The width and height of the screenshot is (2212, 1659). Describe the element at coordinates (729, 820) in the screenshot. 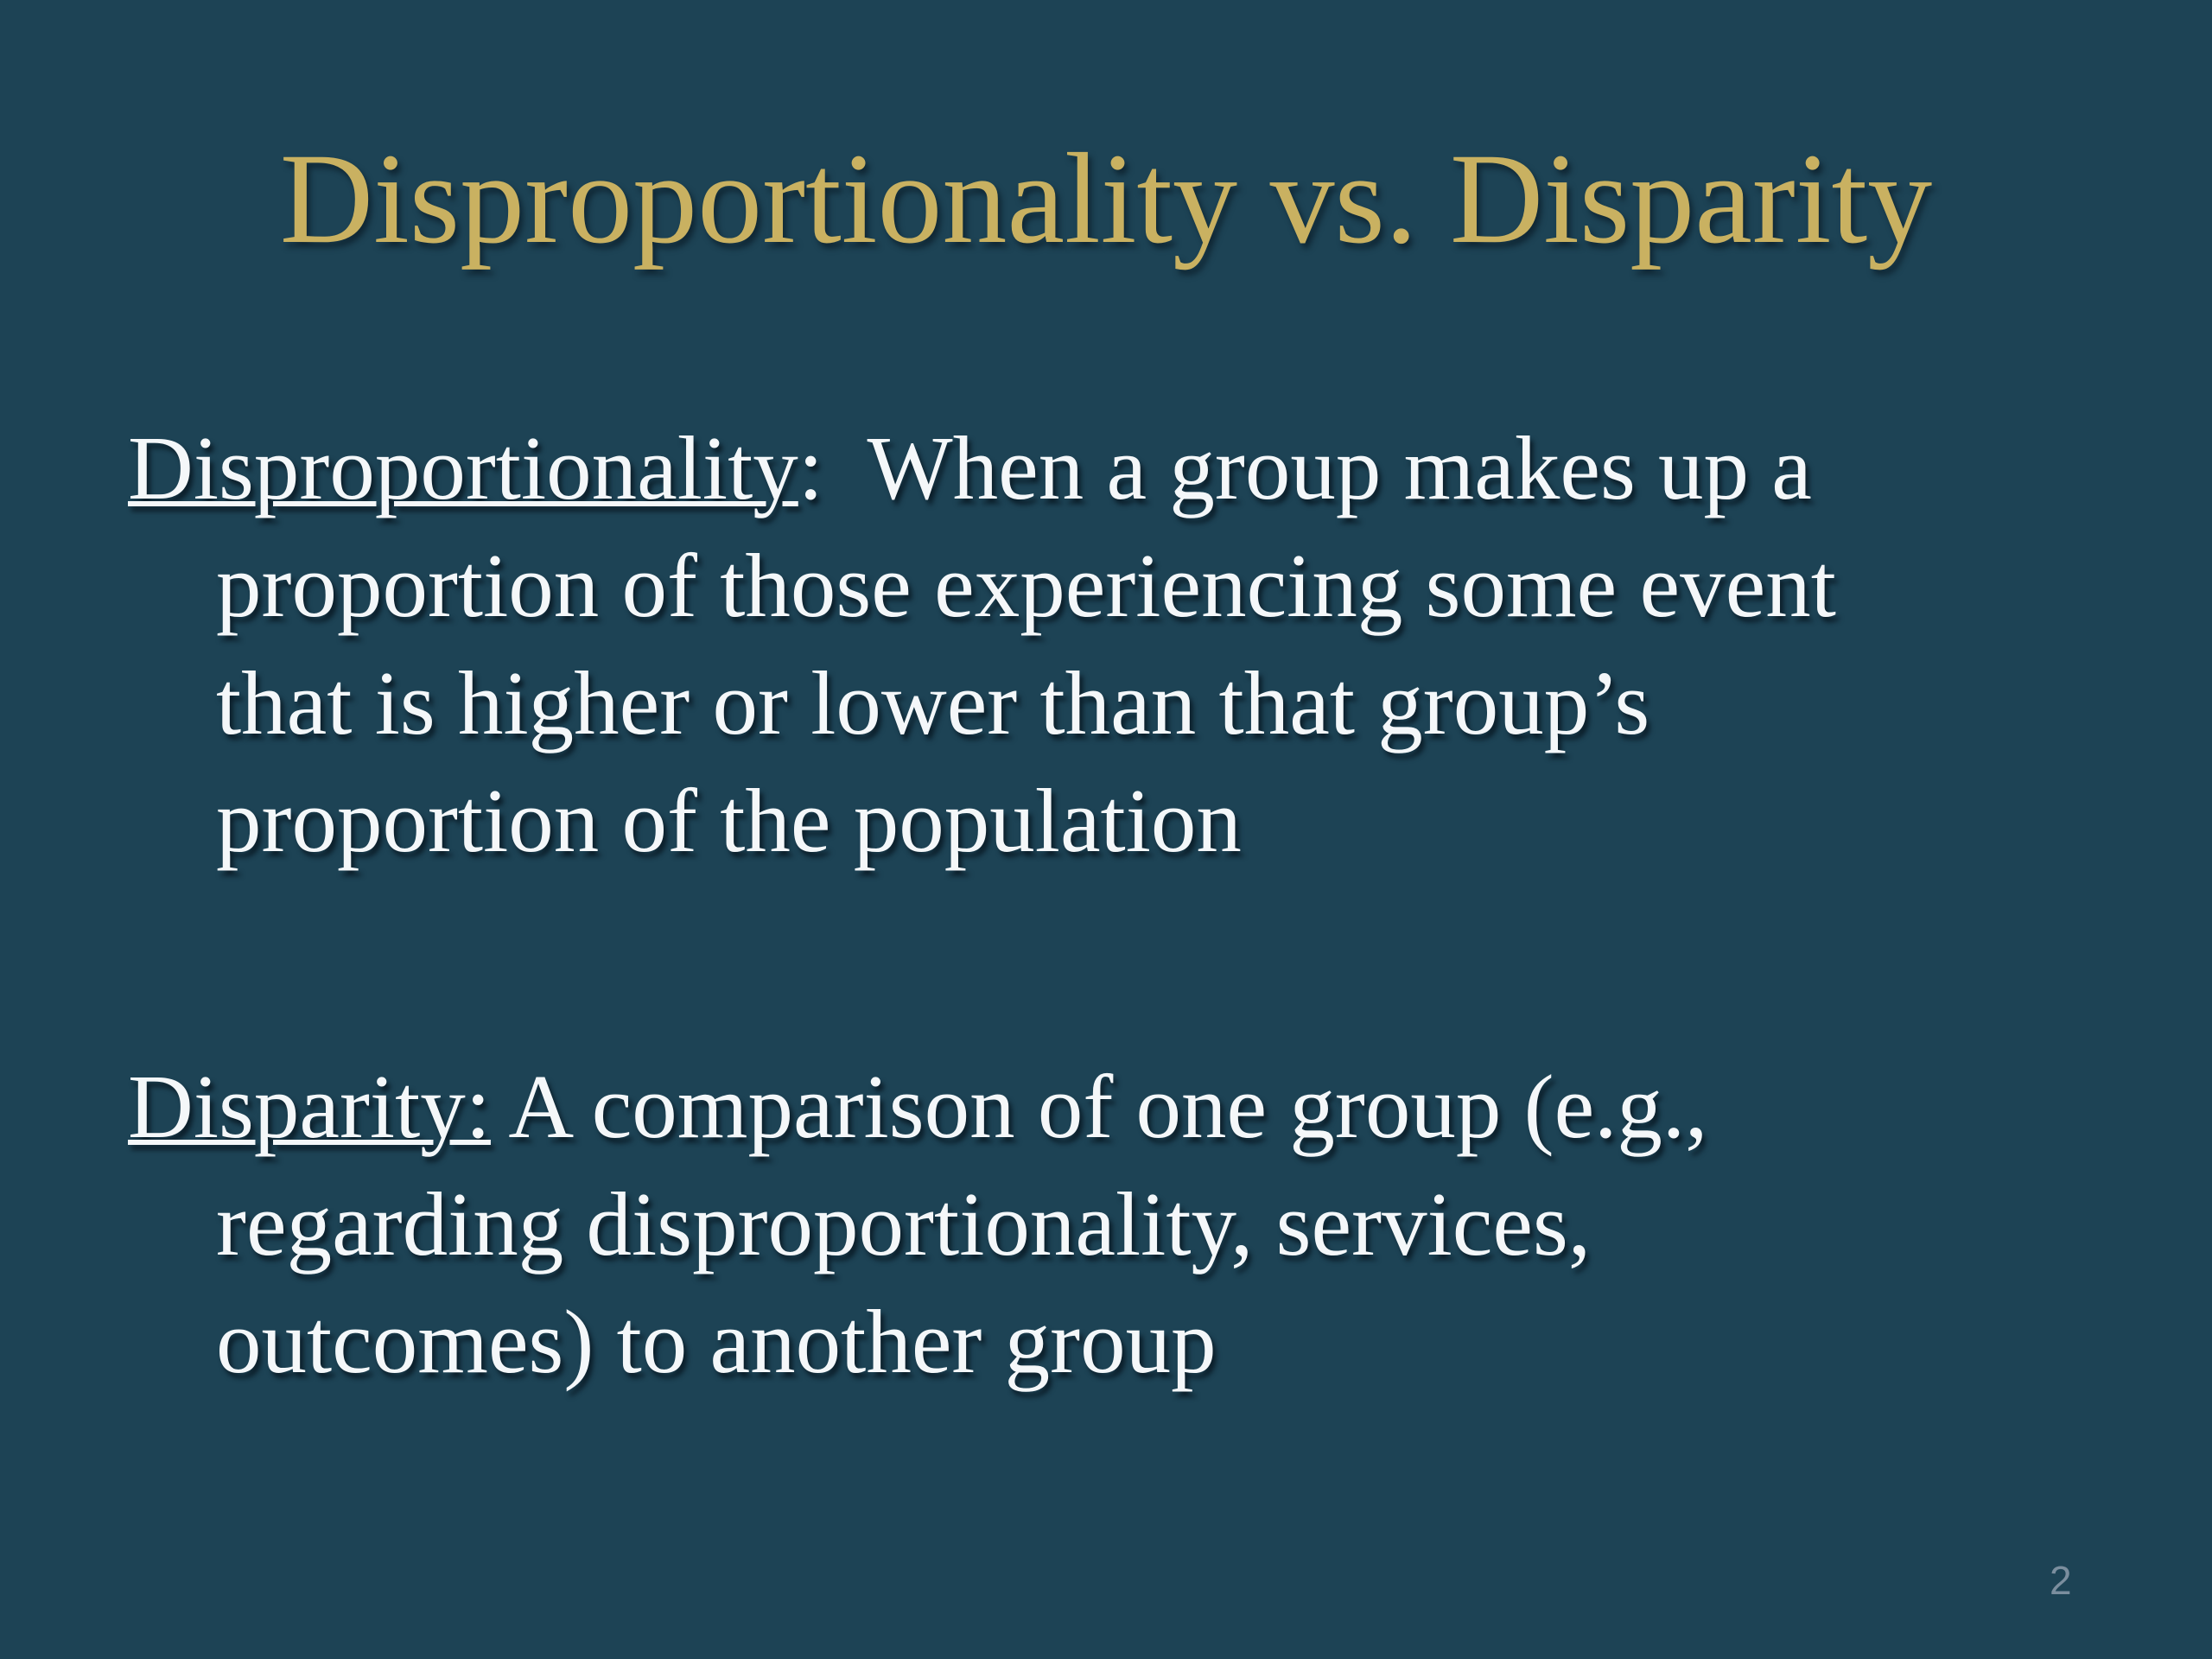

I see `definition-text-line: proportion of the population` at that location.